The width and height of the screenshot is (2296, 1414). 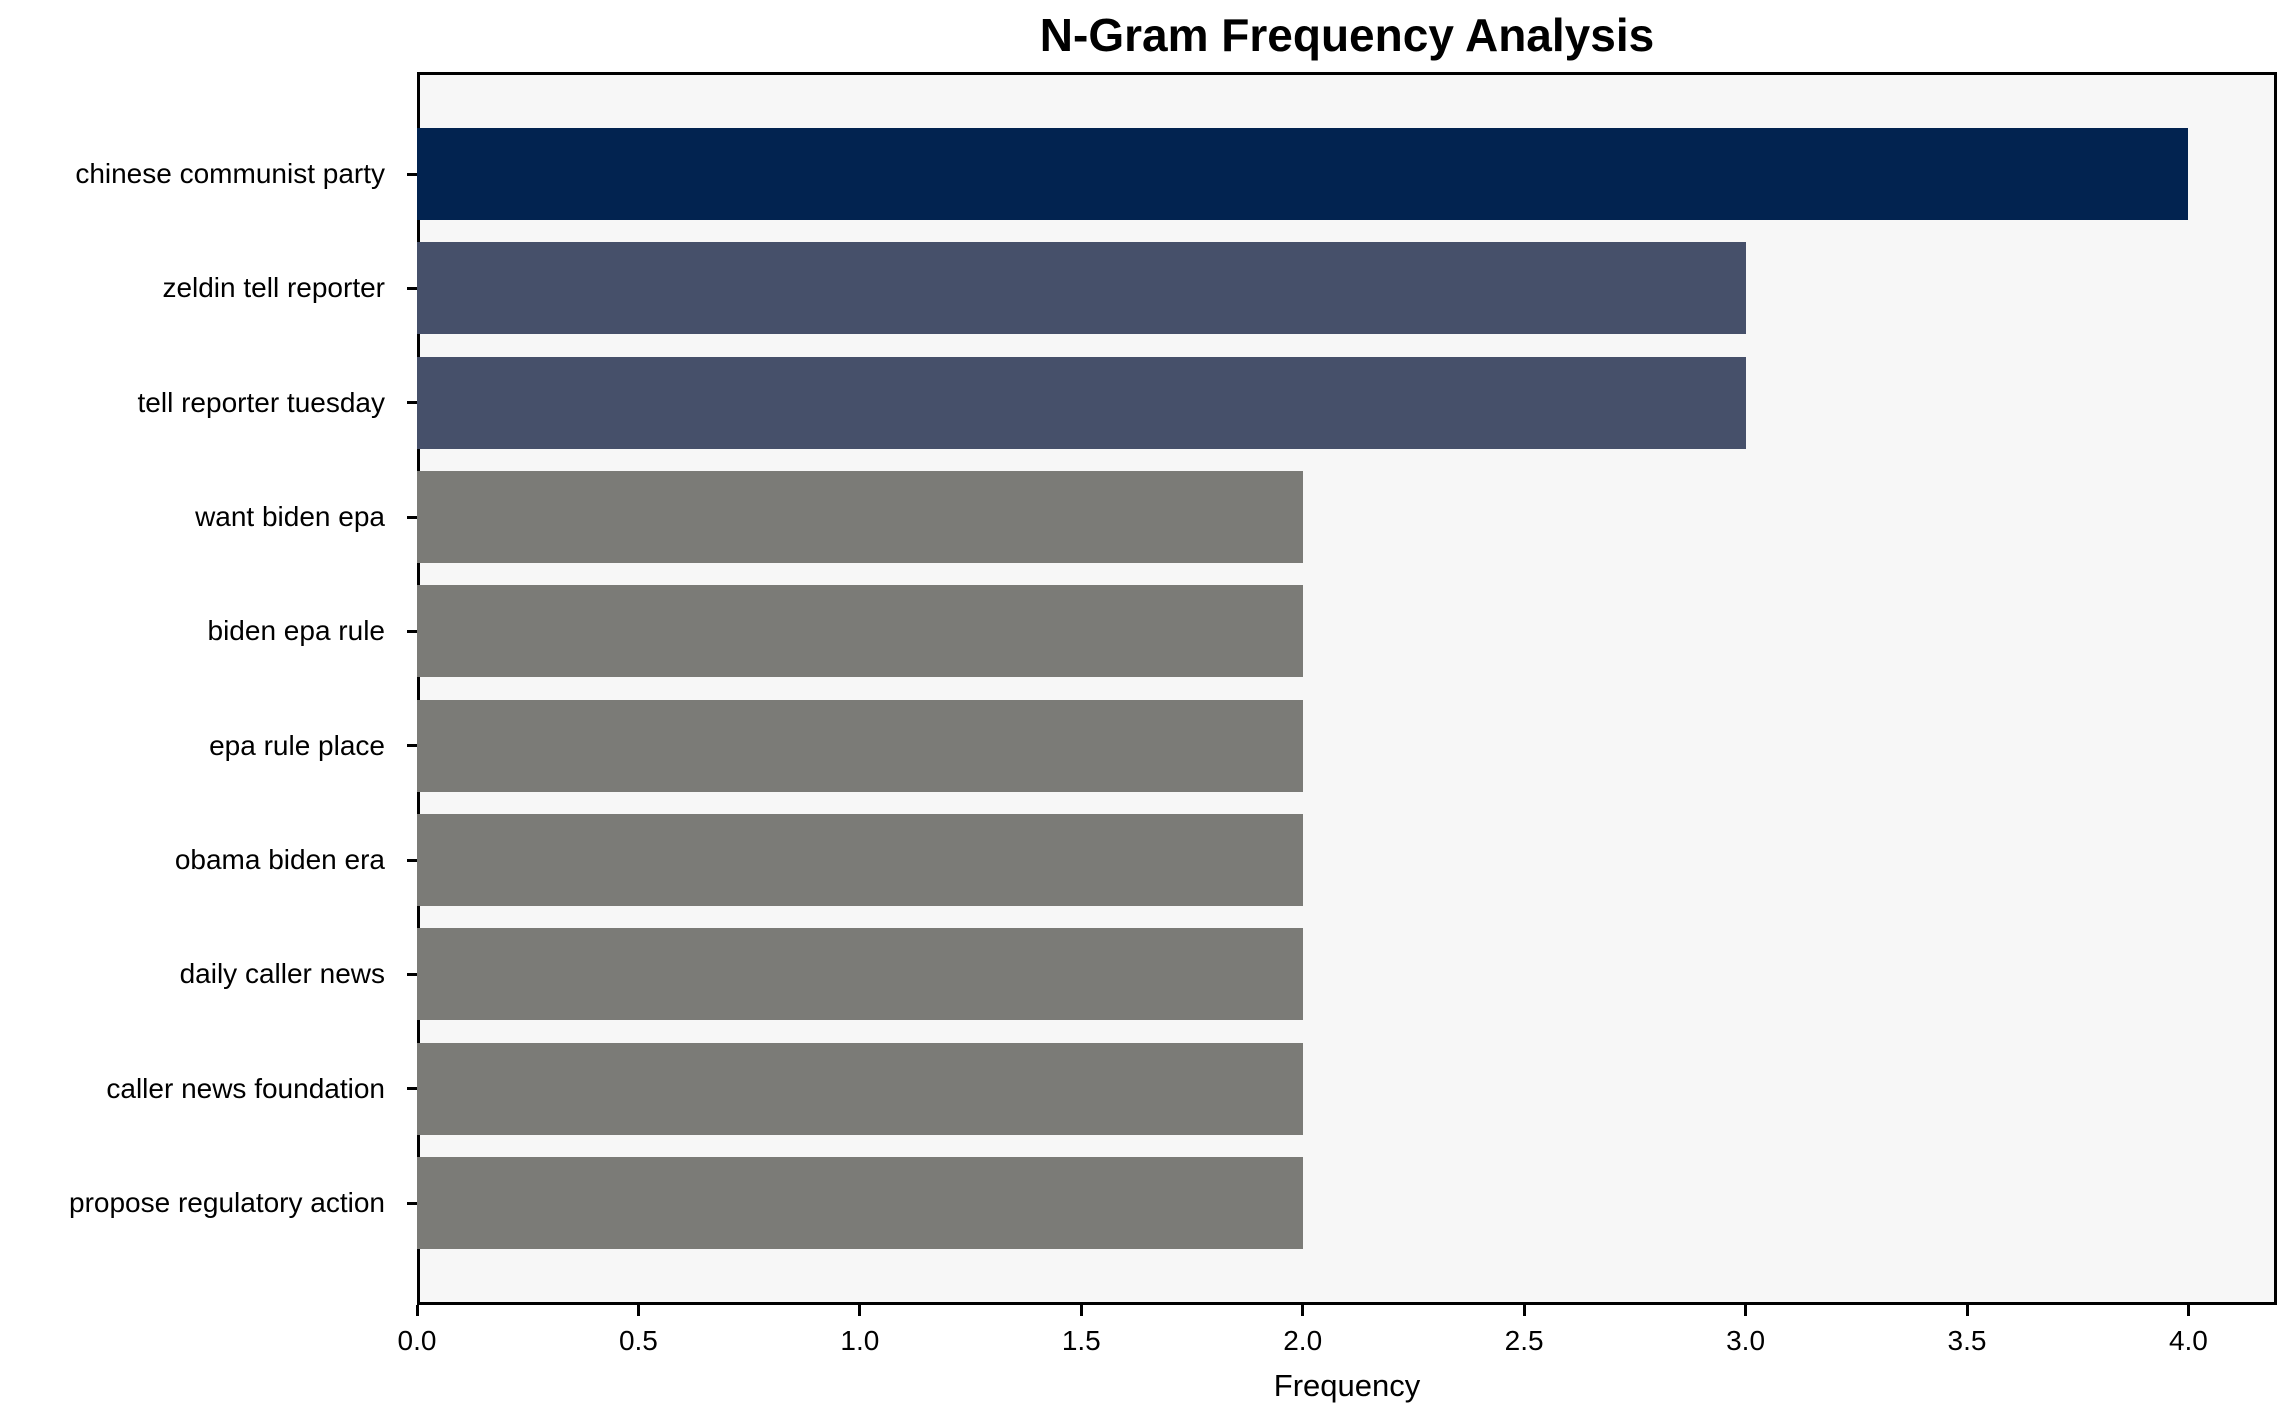 What do you see at coordinates (1746, 1340) in the screenshot?
I see `x-tick-label: 3.0` at bounding box center [1746, 1340].